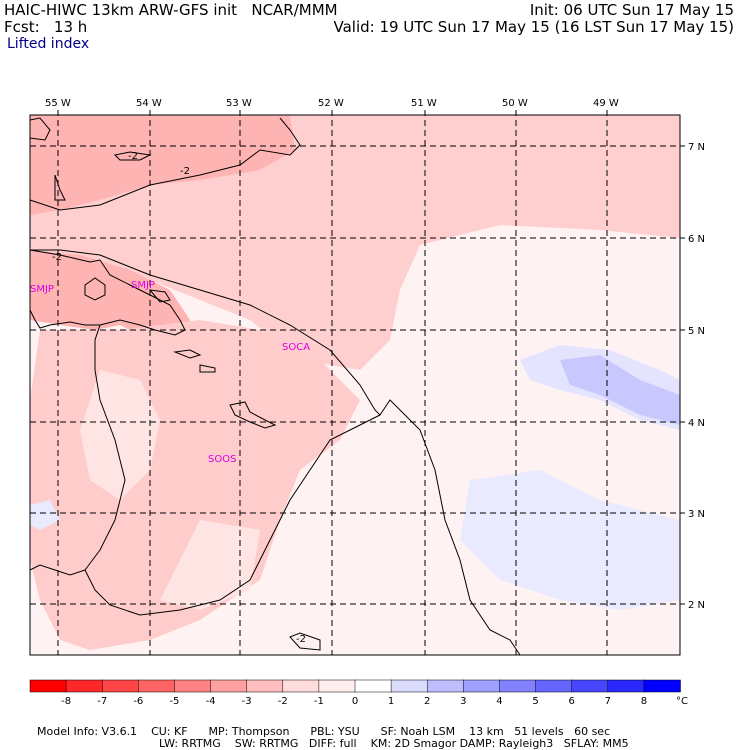 The image size is (740, 750). I want to click on forecast-hour: Fcst: 13 h, so click(46, 27).